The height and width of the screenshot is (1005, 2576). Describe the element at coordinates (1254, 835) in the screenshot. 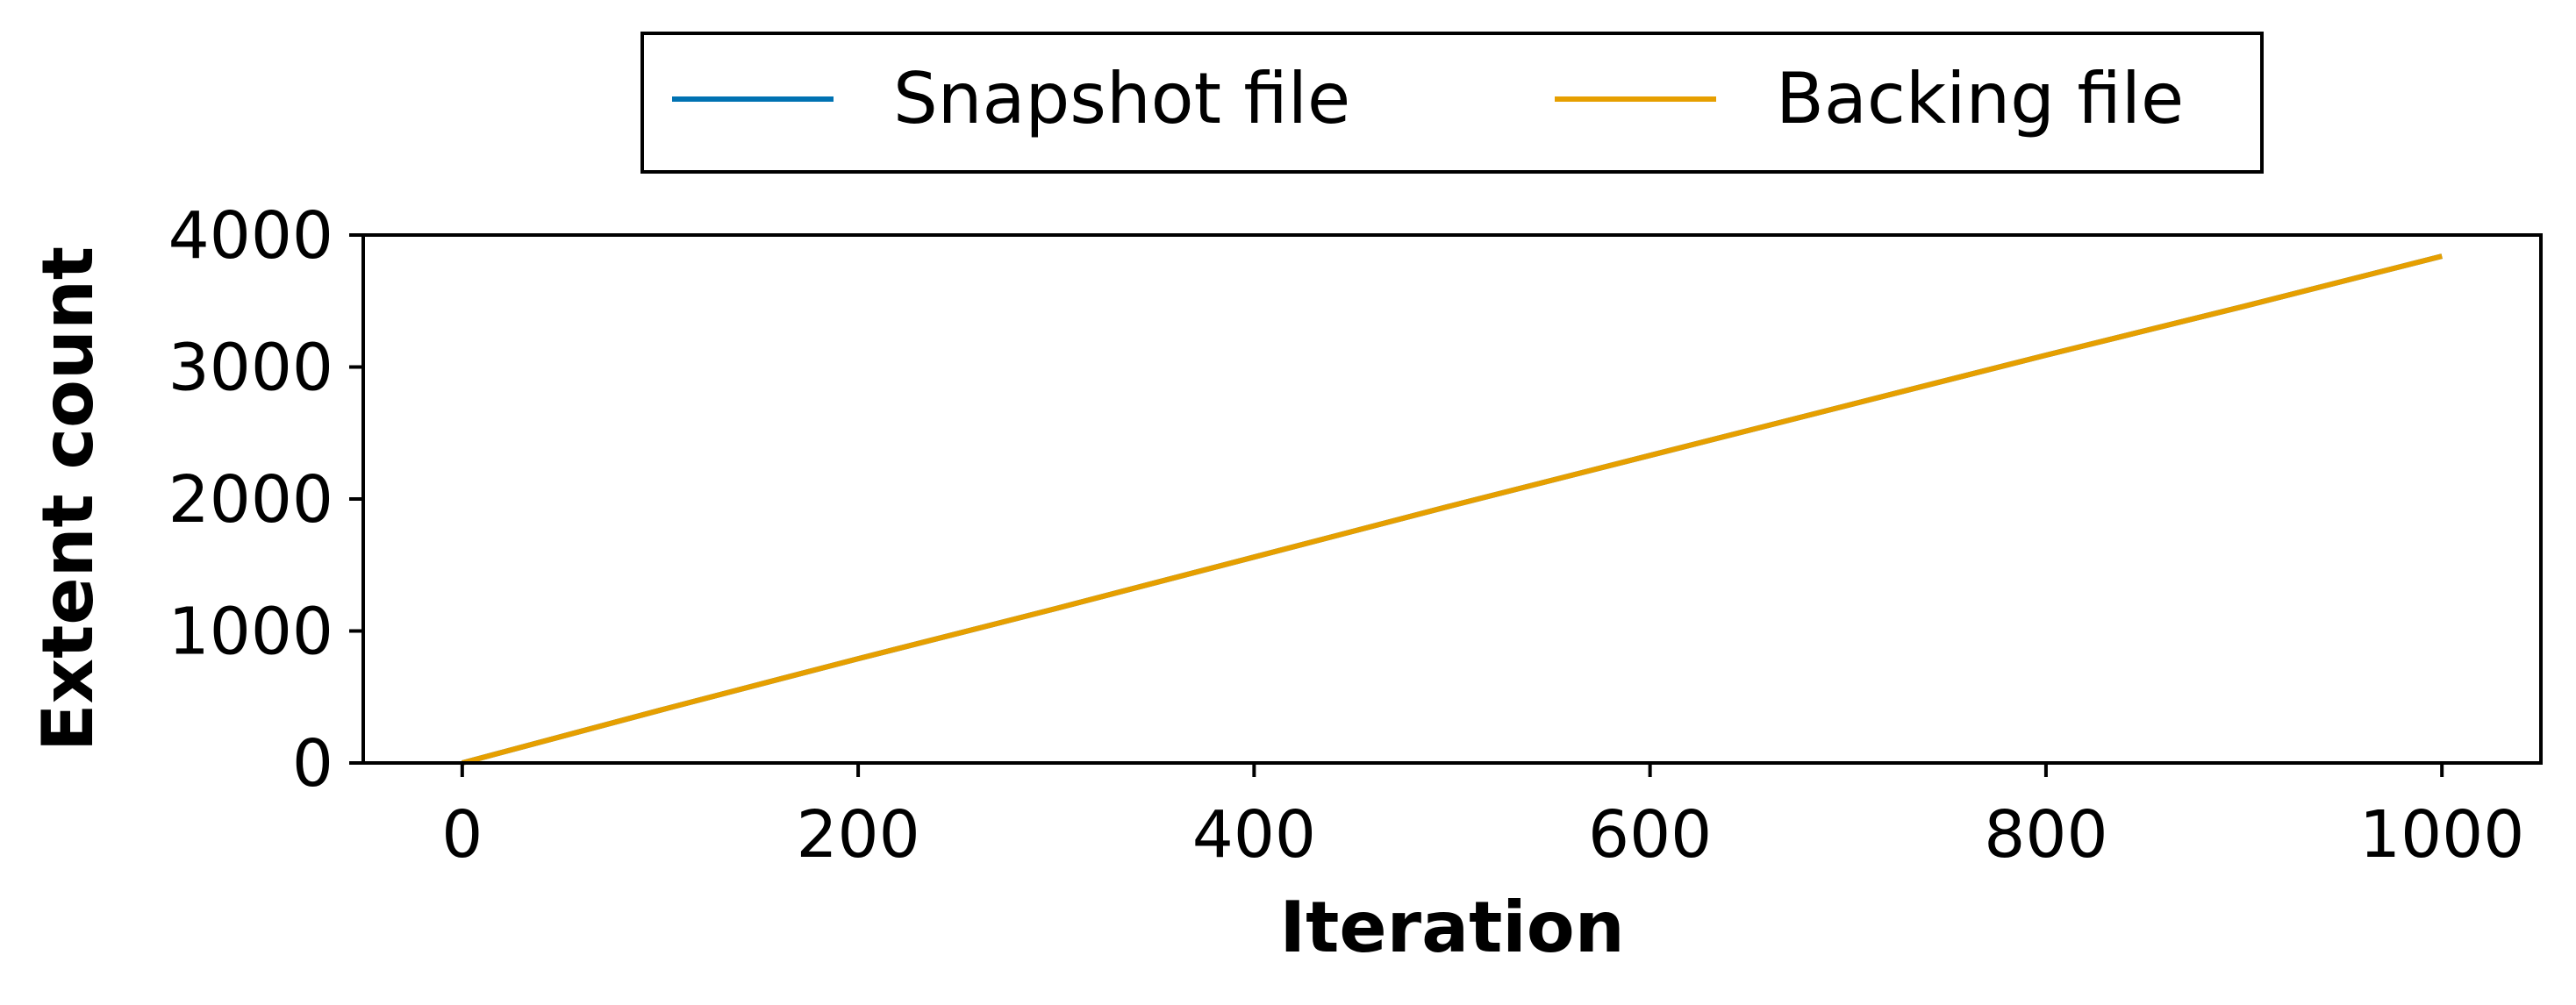

I see `x-tick-label: 400` at that location.